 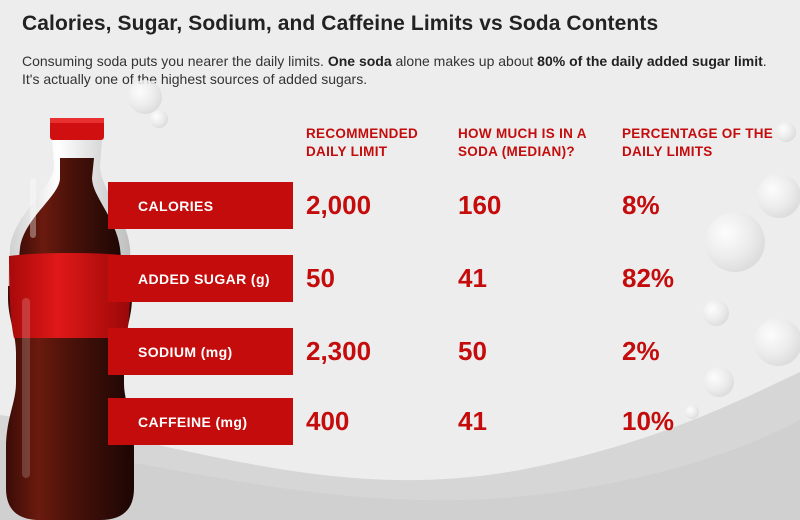 I want to click on percentage-sodium: 2%, so click(x=641, y=351).